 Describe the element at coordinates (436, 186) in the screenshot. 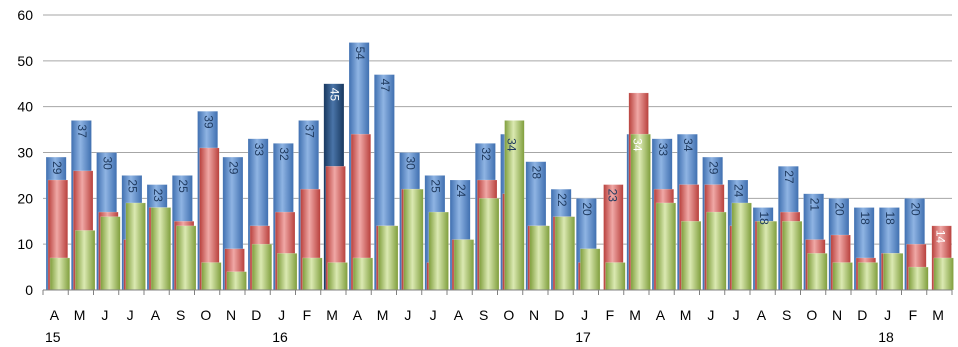

I see `data-label: 25` at that location.